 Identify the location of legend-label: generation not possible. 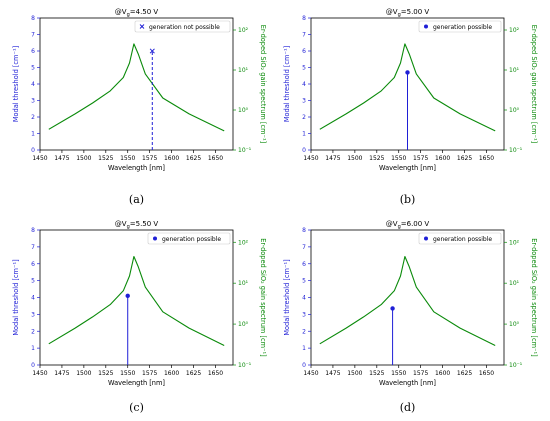
(184, 27).